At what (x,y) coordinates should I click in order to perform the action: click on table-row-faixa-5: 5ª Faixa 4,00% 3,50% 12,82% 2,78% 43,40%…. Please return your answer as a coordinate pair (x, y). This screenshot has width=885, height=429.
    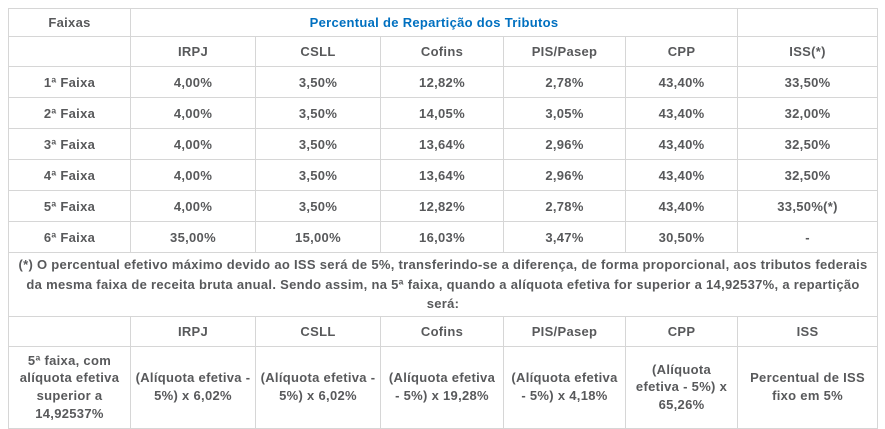
    Looking at the image, I should click on (443, 206).